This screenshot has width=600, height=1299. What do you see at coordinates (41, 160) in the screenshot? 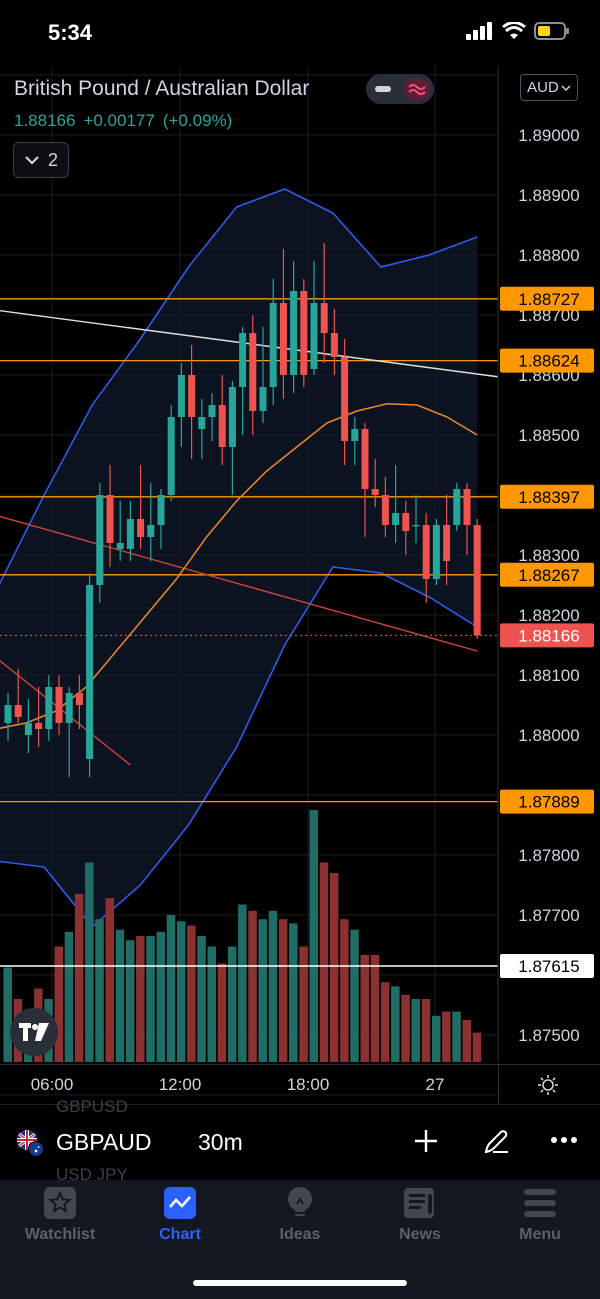
I see `indicators-collapse-button: 2` at bounding box center [41, 160].